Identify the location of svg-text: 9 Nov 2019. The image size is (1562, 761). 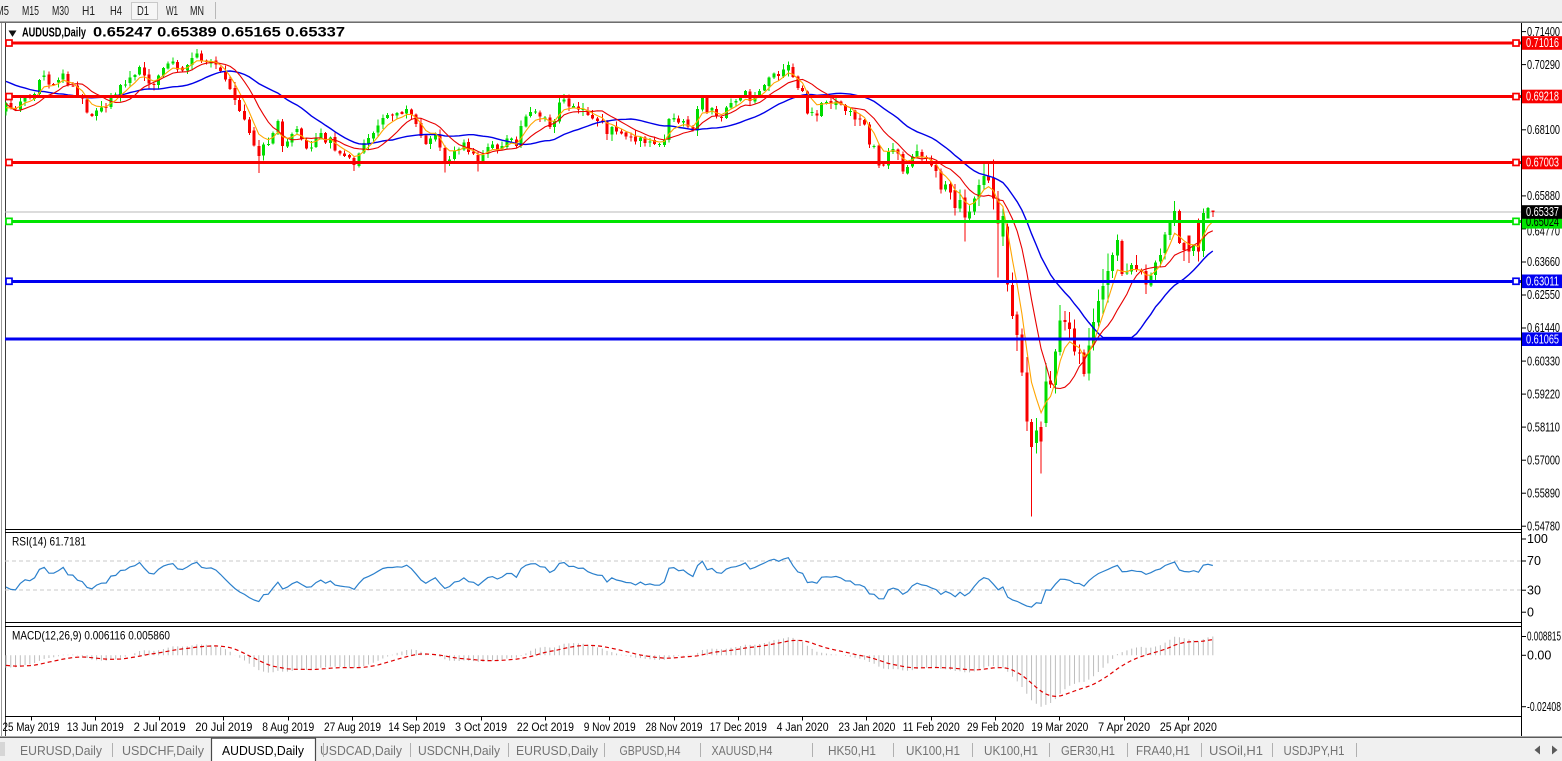
(610, 728).